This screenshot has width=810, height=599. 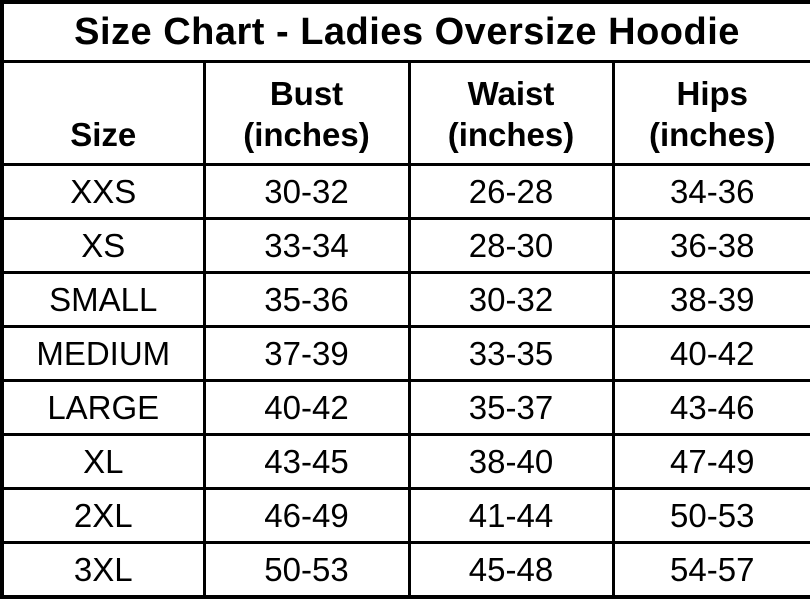 I want to click on cell-size: 2XL, so click(x=103, y=516).